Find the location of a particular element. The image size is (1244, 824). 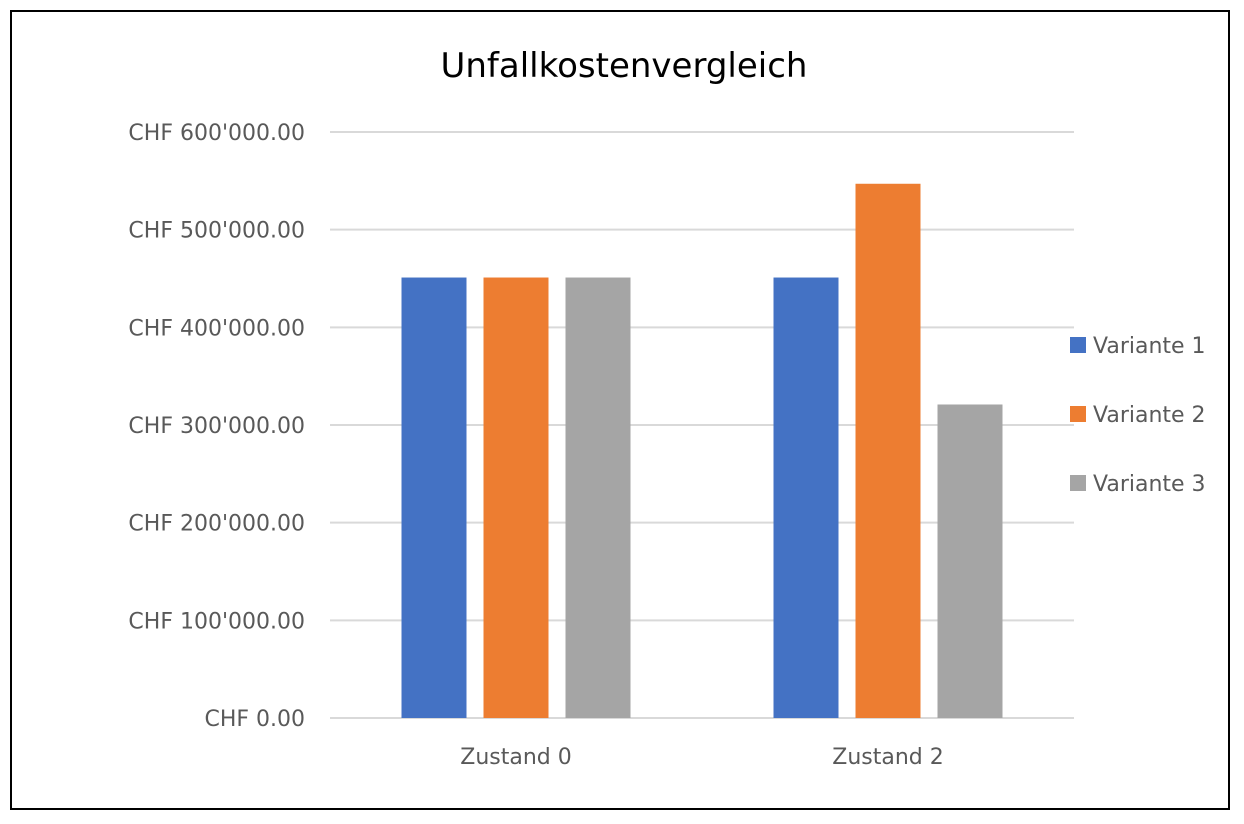

y-tick-label: CHF 500'000.00 is located at coordinates (216, 231).